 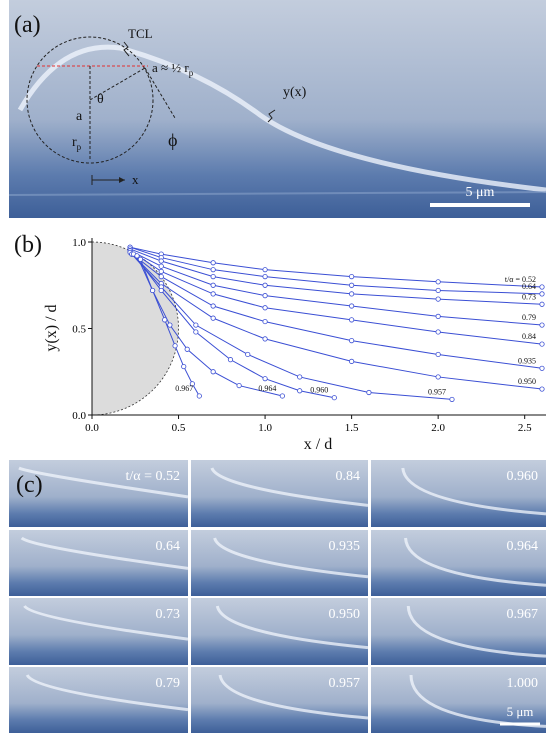 I want to click on frame-label: 0.960, so click(x=523, y=476).